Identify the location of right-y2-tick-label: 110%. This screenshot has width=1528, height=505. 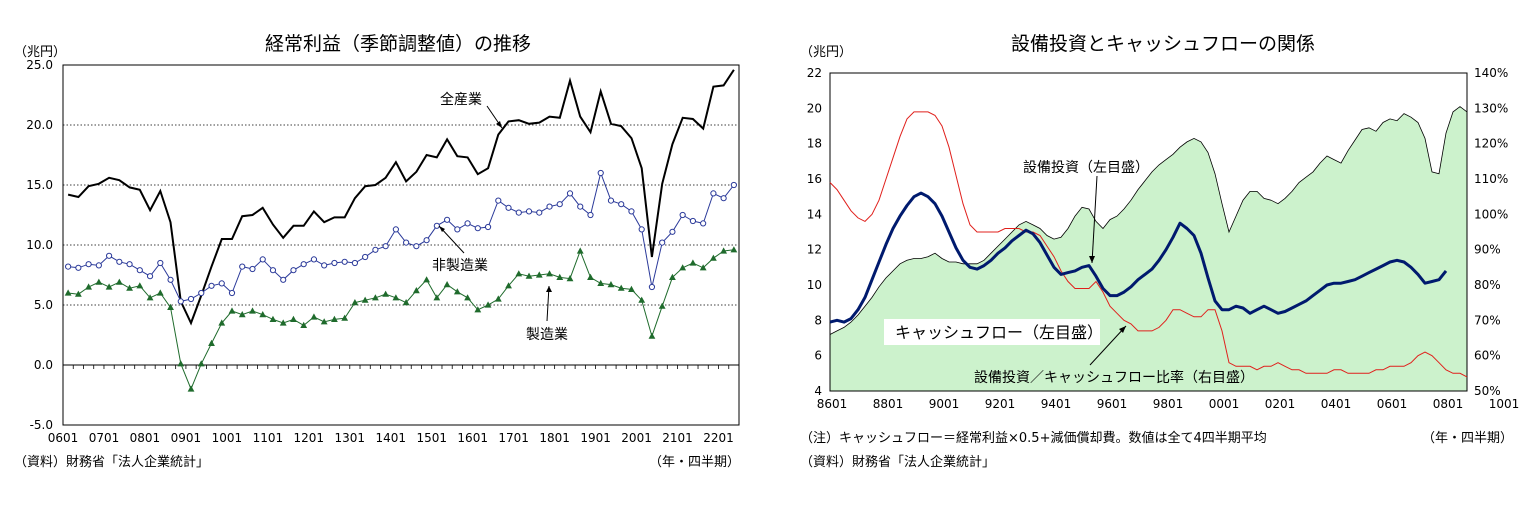
(1491, 179).